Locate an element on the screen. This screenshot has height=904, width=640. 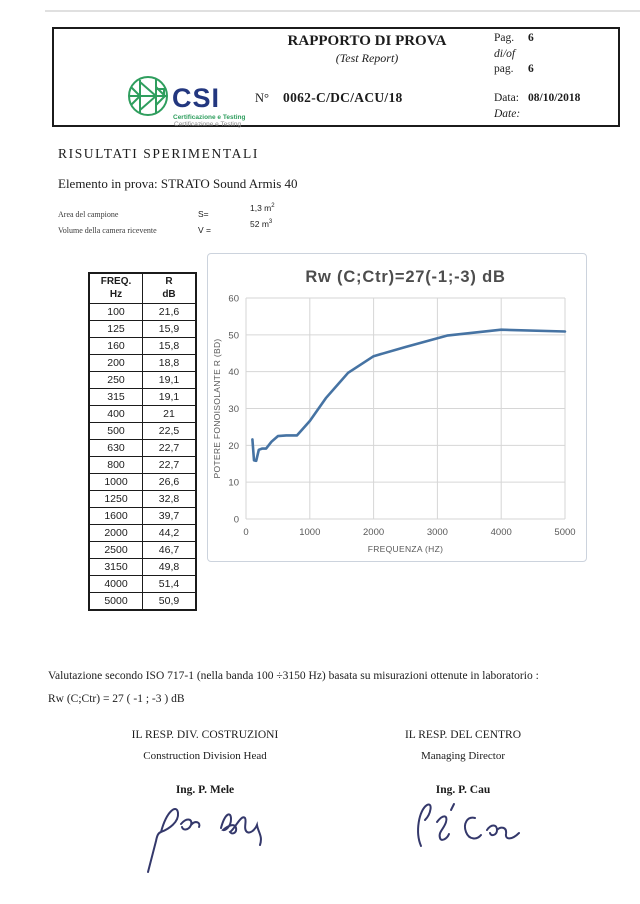
diof-line: di/of is located at coordinates (505, 53).